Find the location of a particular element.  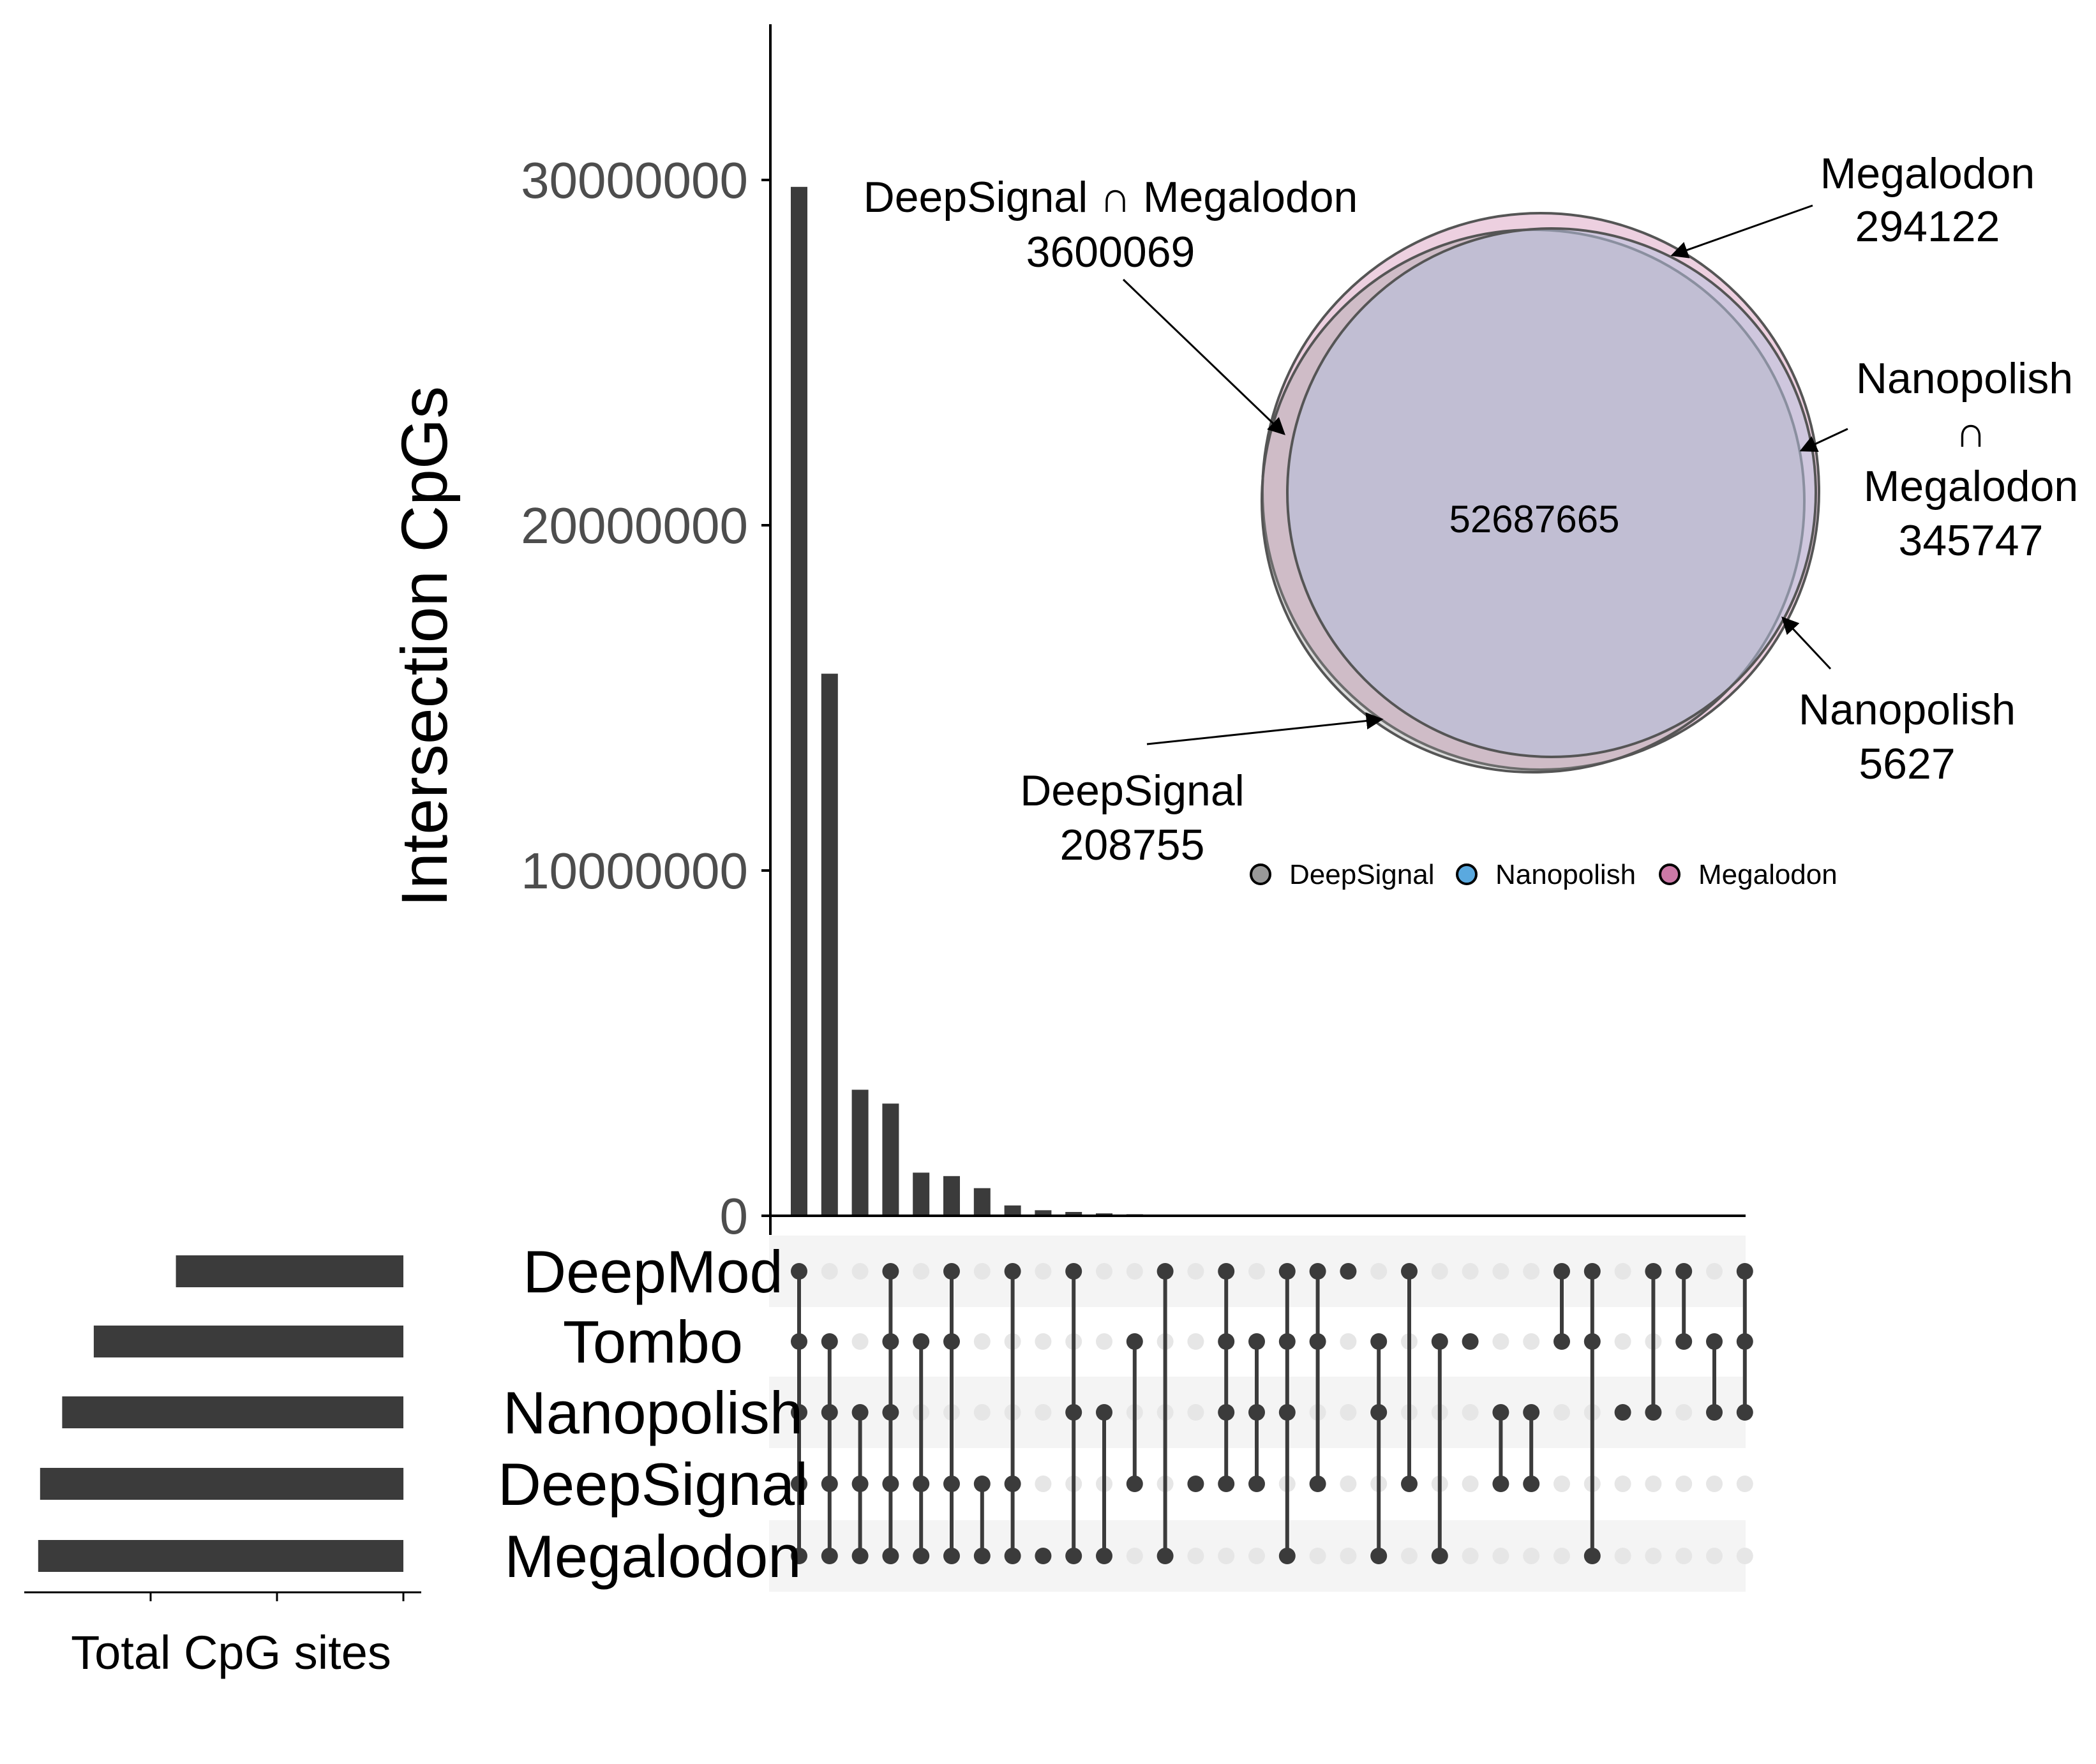

set-label: DeepSignal is located at coordinates (653, 1484).